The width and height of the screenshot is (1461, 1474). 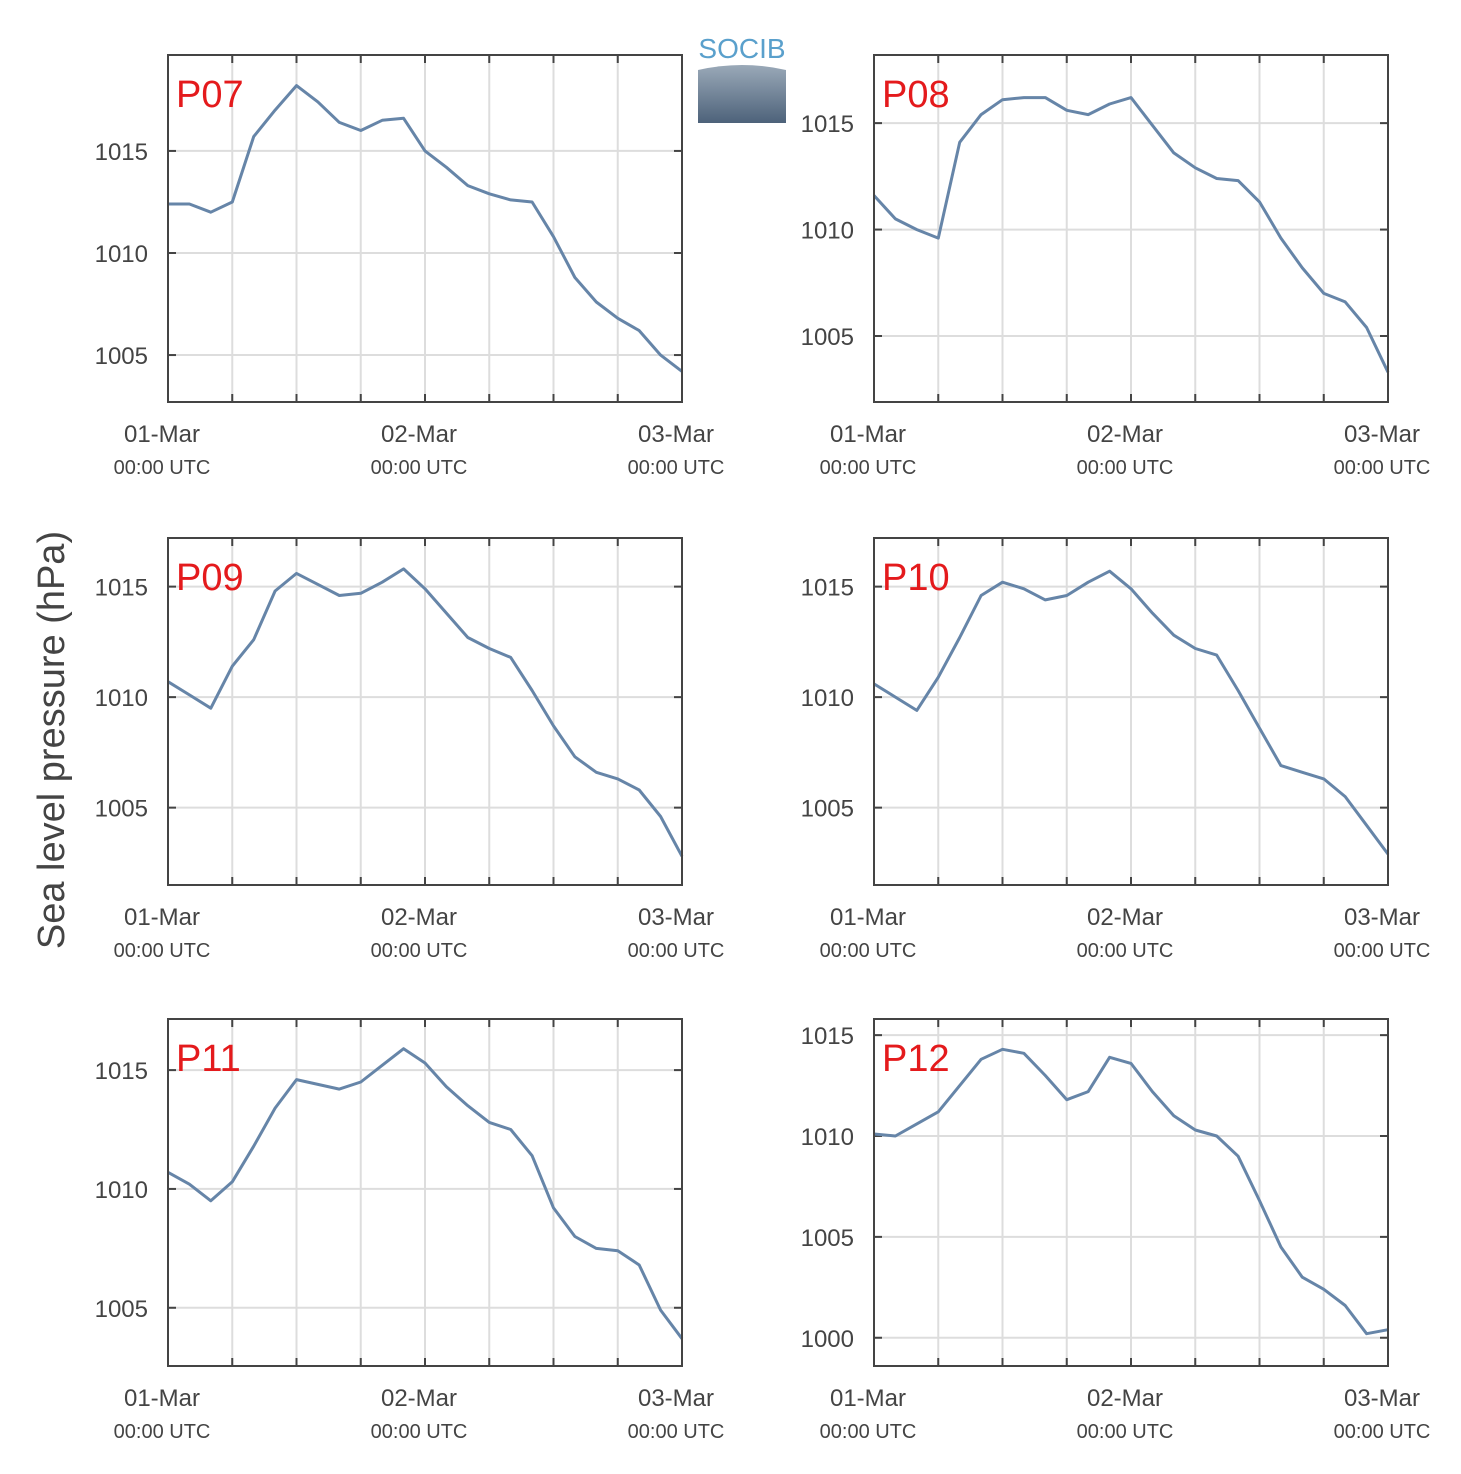 I want to click on panel-title: P12, so click(x=916, y=1059).